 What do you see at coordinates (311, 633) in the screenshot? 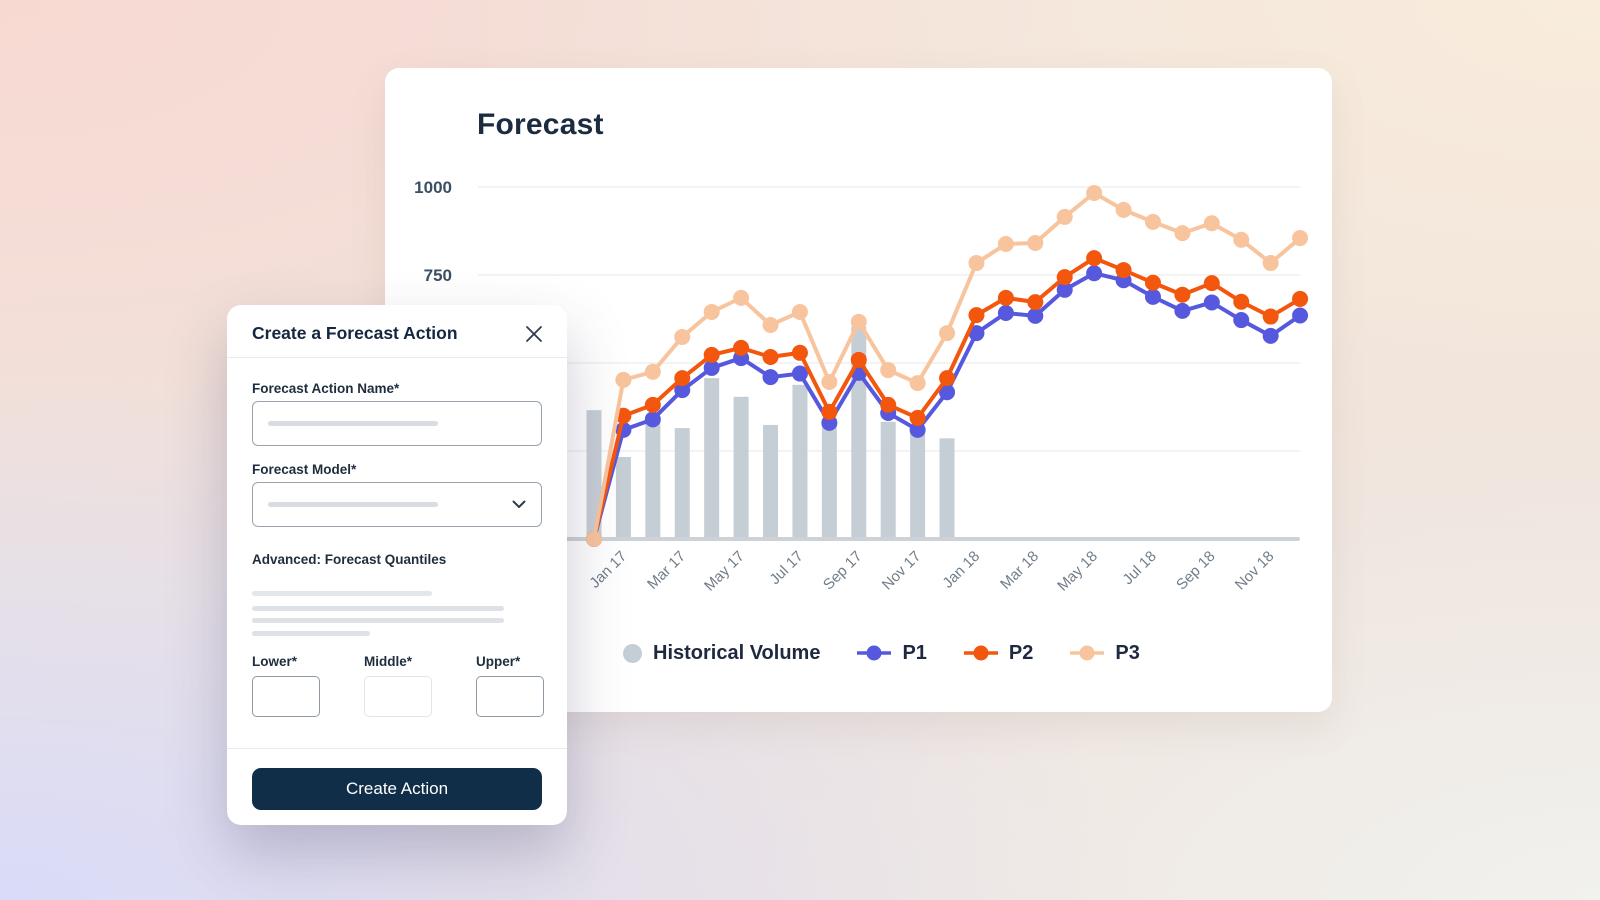
I see `quantiles-skeleton-line` at bounding box center [311, 633].